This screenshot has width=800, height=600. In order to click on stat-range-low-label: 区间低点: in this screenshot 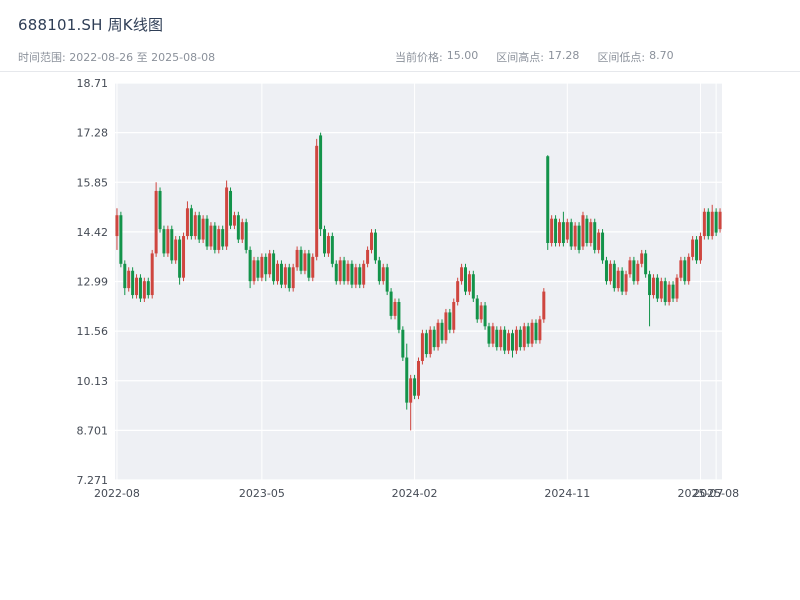, I will do `click(621, 57)`.